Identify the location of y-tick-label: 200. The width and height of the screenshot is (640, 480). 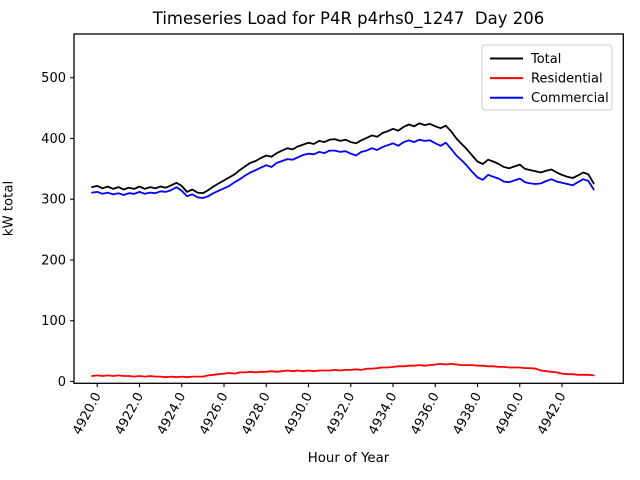
(53, 260).